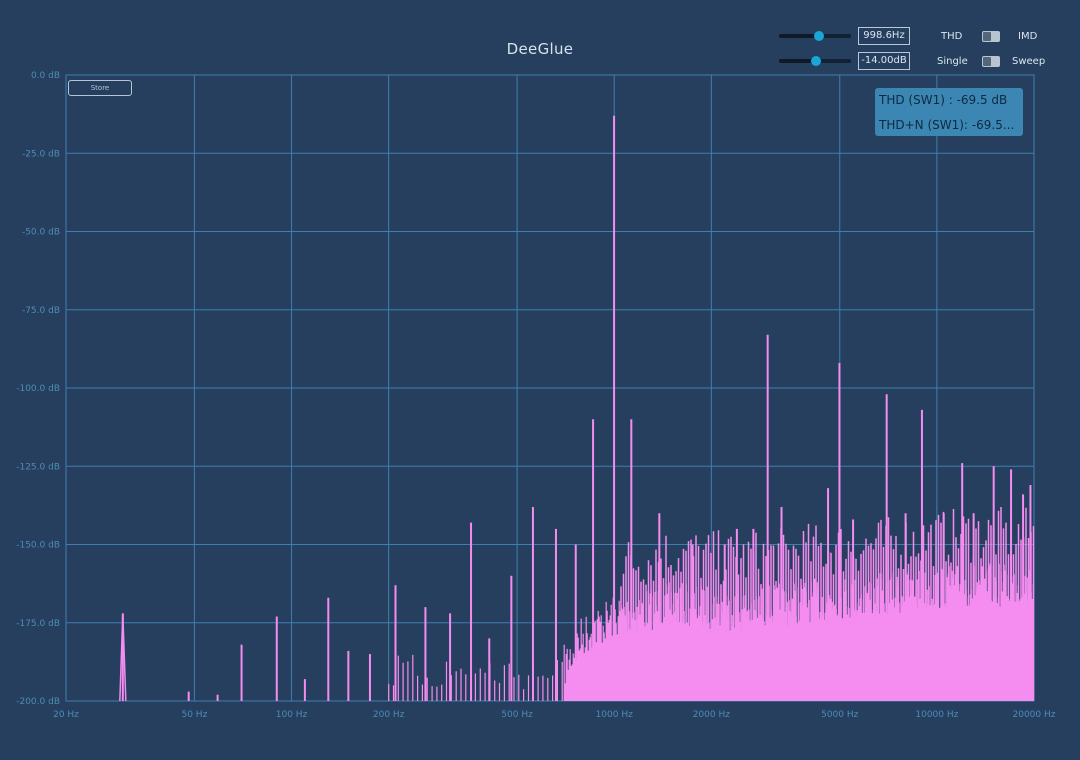  I want to click on single-sweep-toggle, so click(991, 61).